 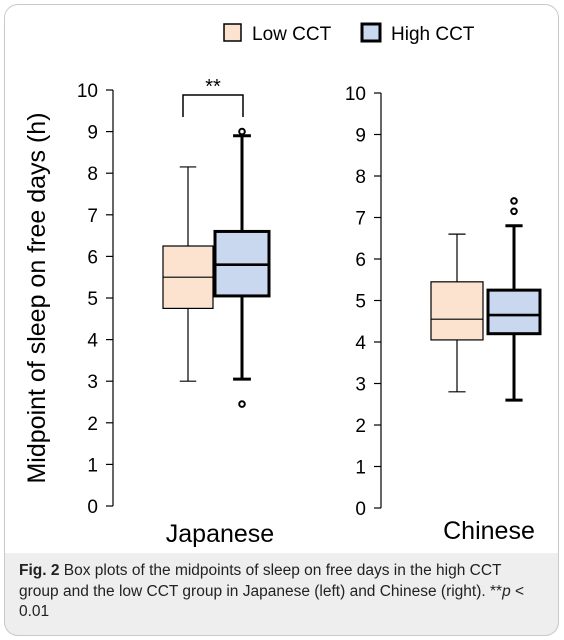 What do you see at coordinates (39, 570) in the screenshot?
I see `caption-label: Fig. 2` at bounding box center [39, 570].